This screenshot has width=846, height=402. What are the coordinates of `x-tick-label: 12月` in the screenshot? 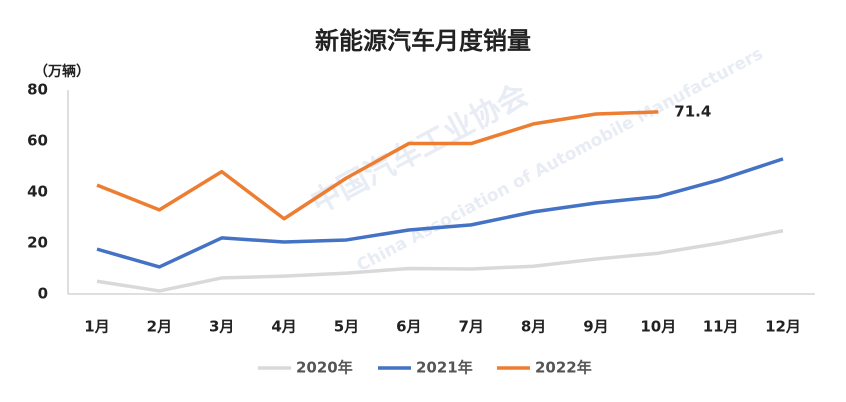 It's located at (783, 327).